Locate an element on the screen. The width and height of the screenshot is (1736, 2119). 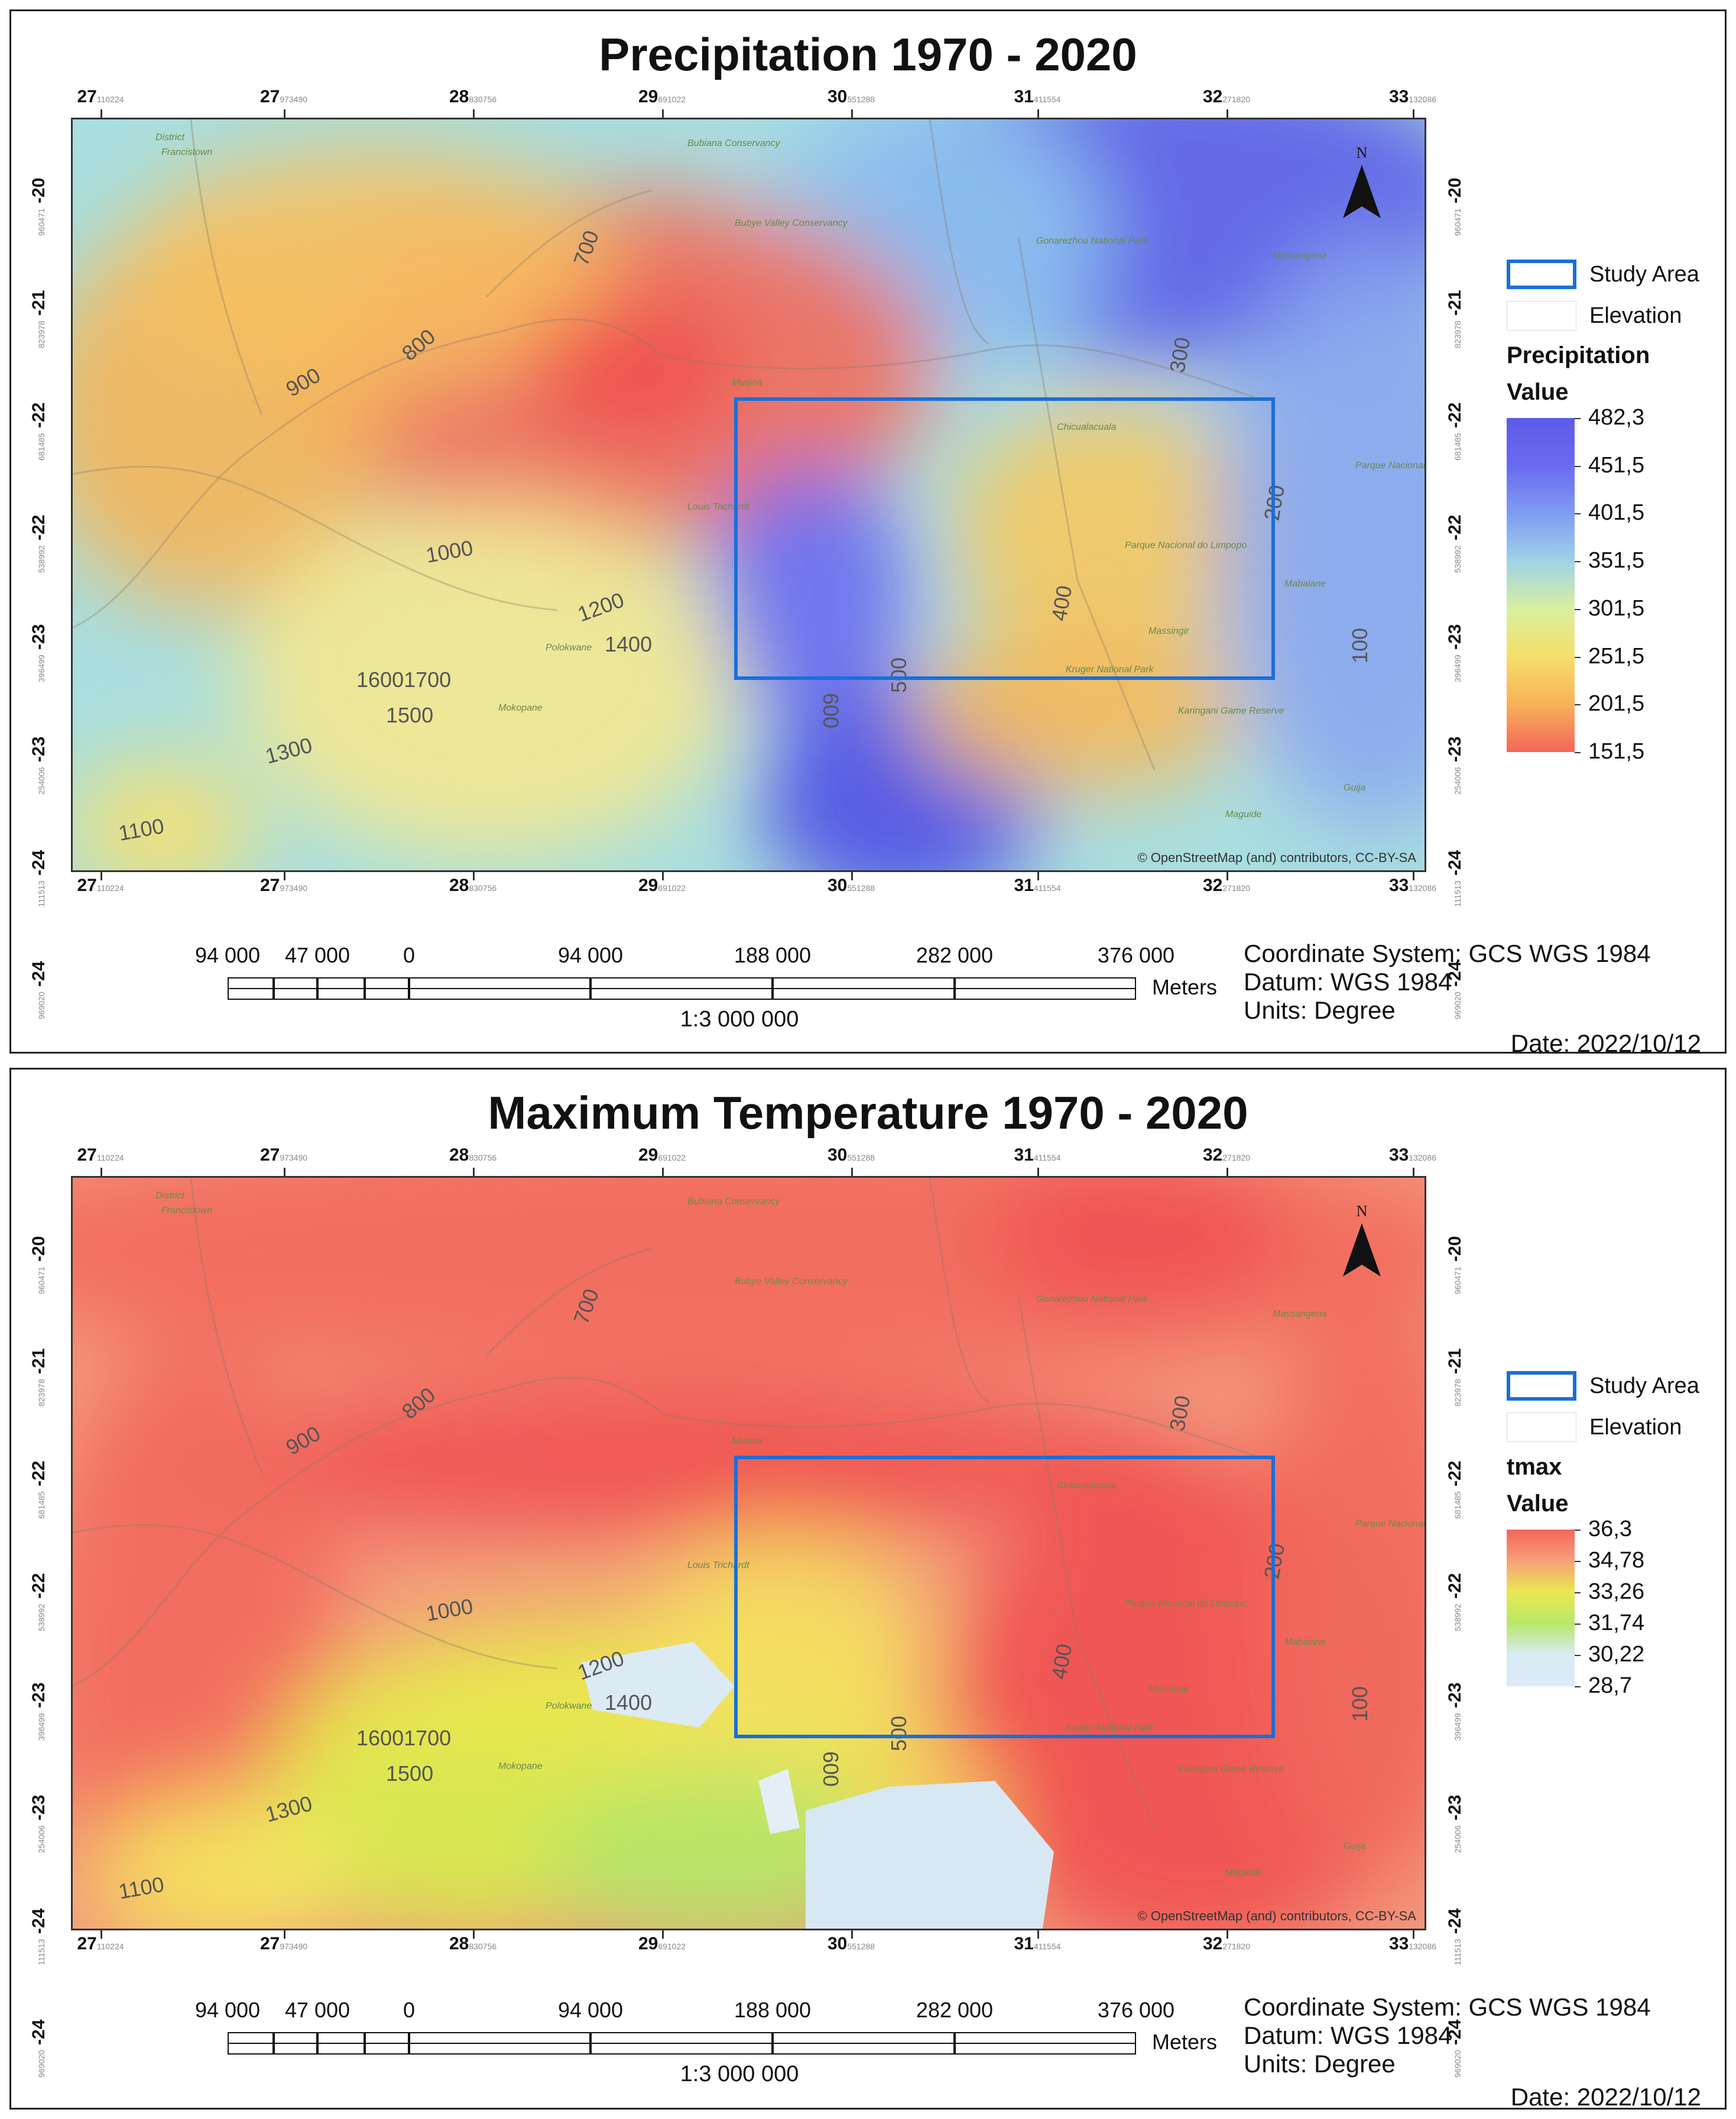
basemap-place-label: Massingir is located at coordinates (1168, 1689).